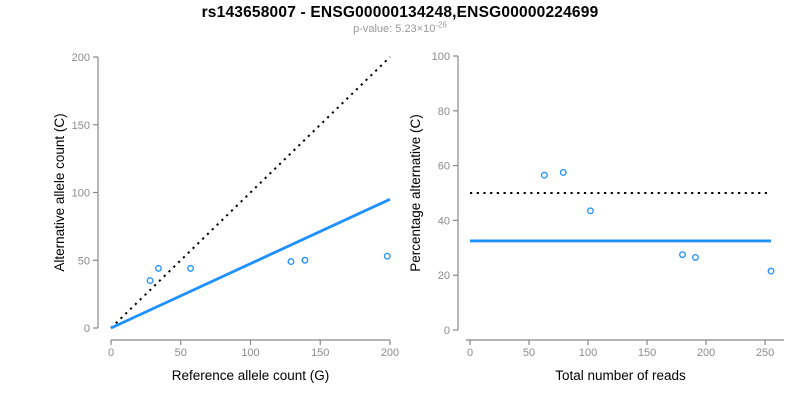 This screenshot has width=800, height=400. What do you see at coordinates (415, 193) in the screenshot?
I see `y-axis-title: Percentage alternative (C)` at bounding box center [415, 193].